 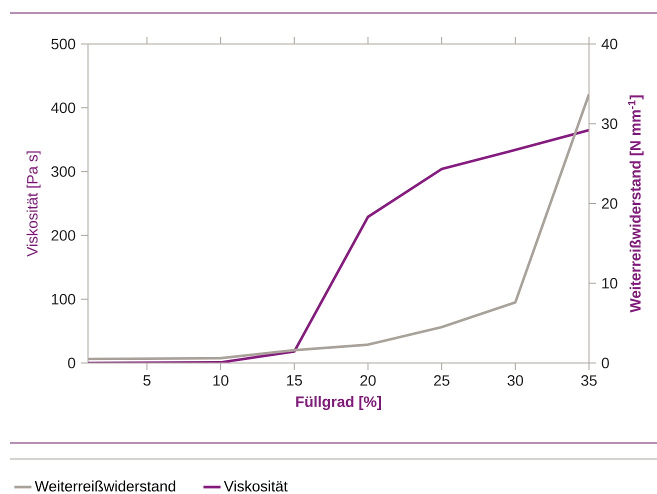 I want to click on y-tick-label: 100, so click(x=64, y=299).